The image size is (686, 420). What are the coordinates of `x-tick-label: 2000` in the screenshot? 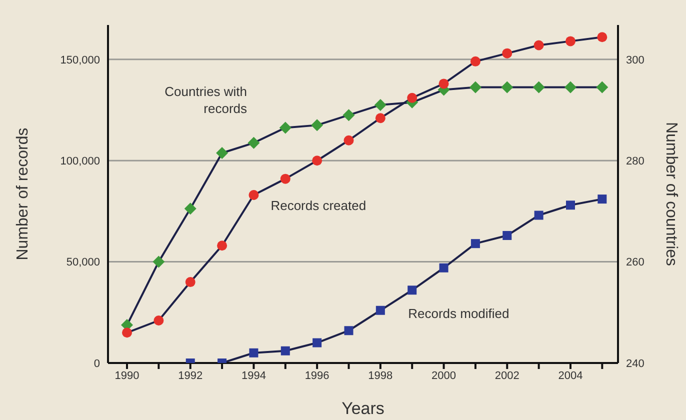 It's located at (444, 376).